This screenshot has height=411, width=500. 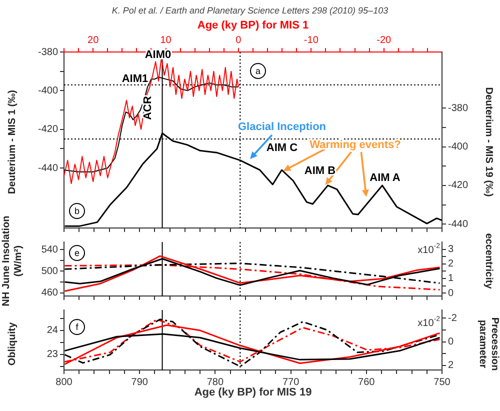 I want to click on y-tick-label: -420, so click(x=48, y=130).